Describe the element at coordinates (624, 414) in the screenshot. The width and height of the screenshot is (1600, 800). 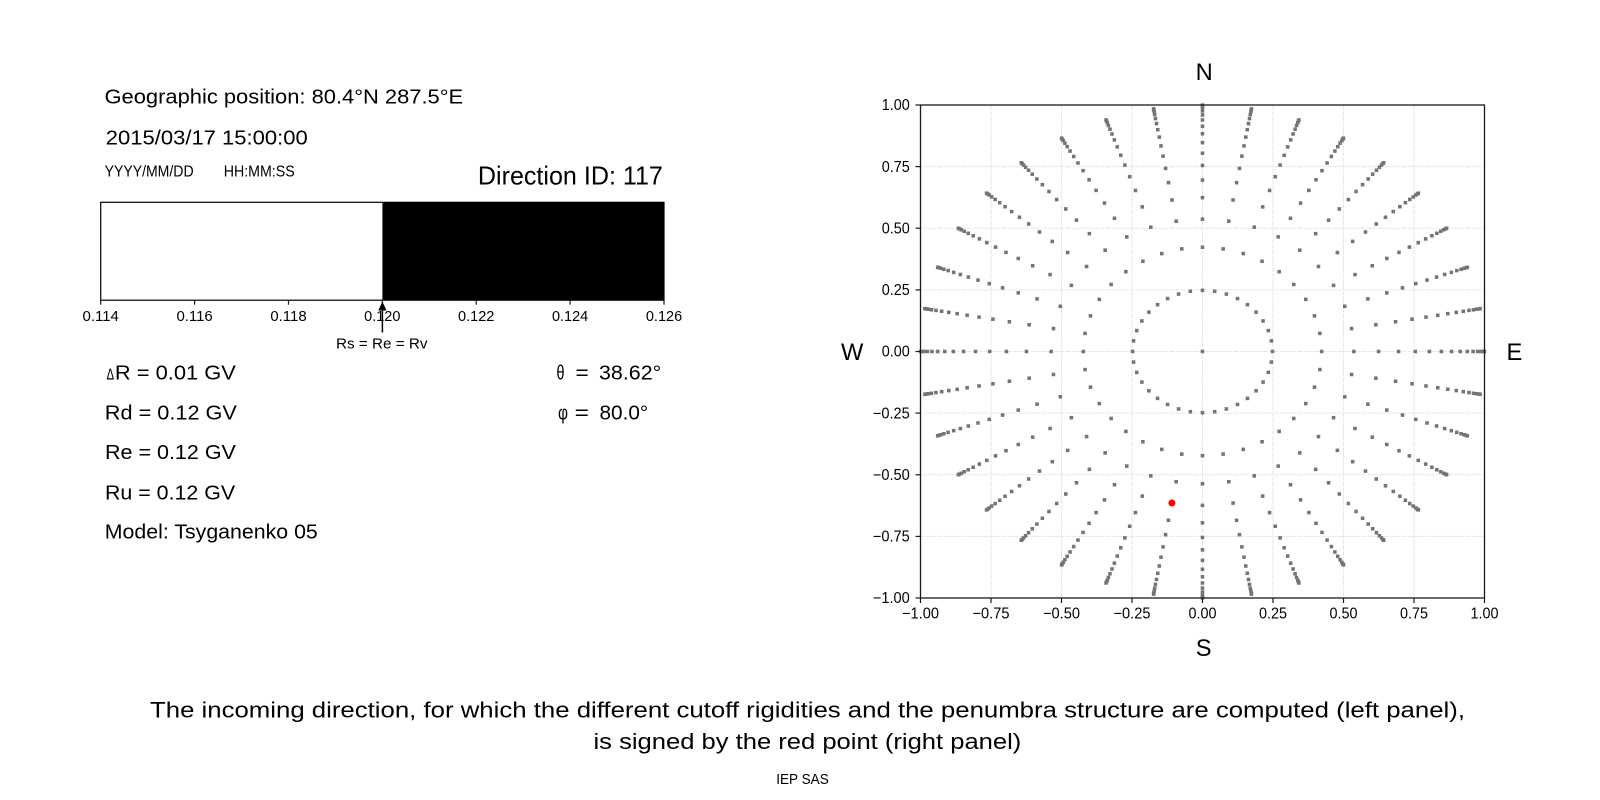
I see `svg-text: 80.0°` at that location.